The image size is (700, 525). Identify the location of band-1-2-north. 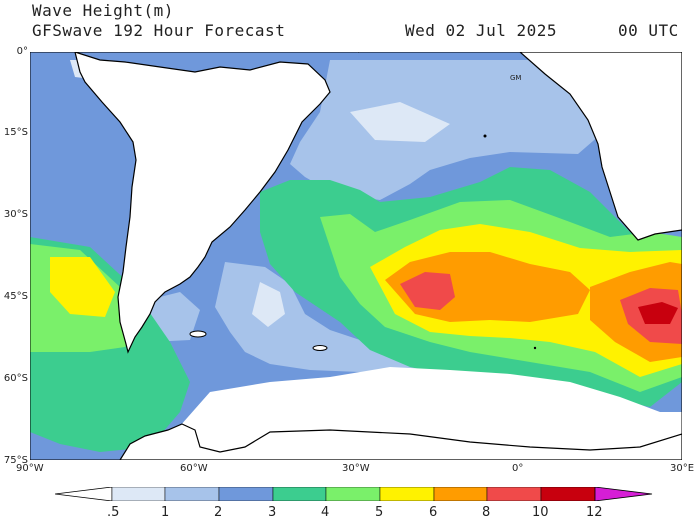
(452, 130).